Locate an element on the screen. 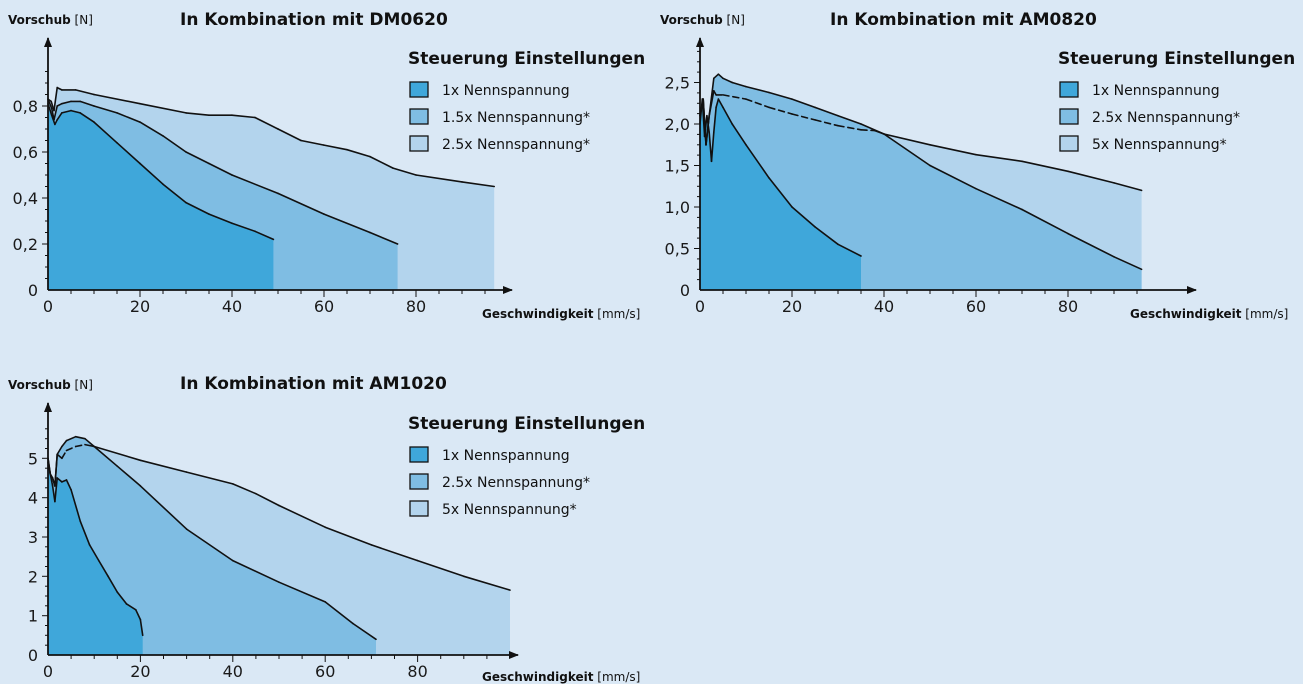  chart-title: In Kombination mit AM1020 is located at coordinates (313, 384).